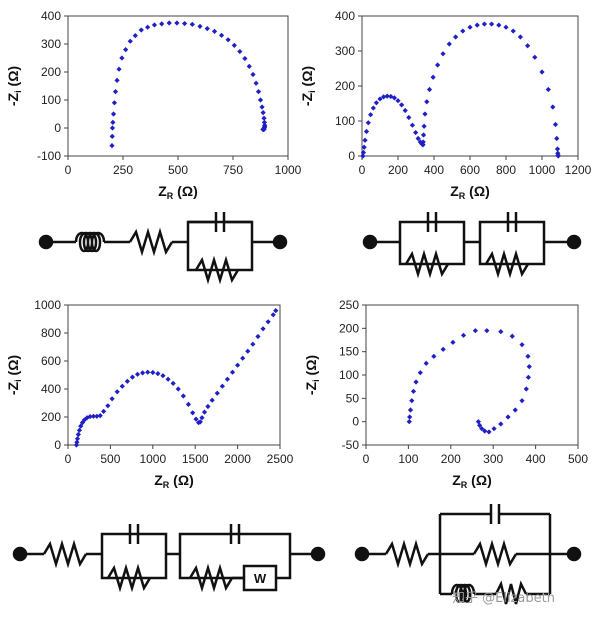  What do you see at coordinates (195, 459) in the screenshot?
I see `x-tick-label: 1500` at bounding box center [195, 459].